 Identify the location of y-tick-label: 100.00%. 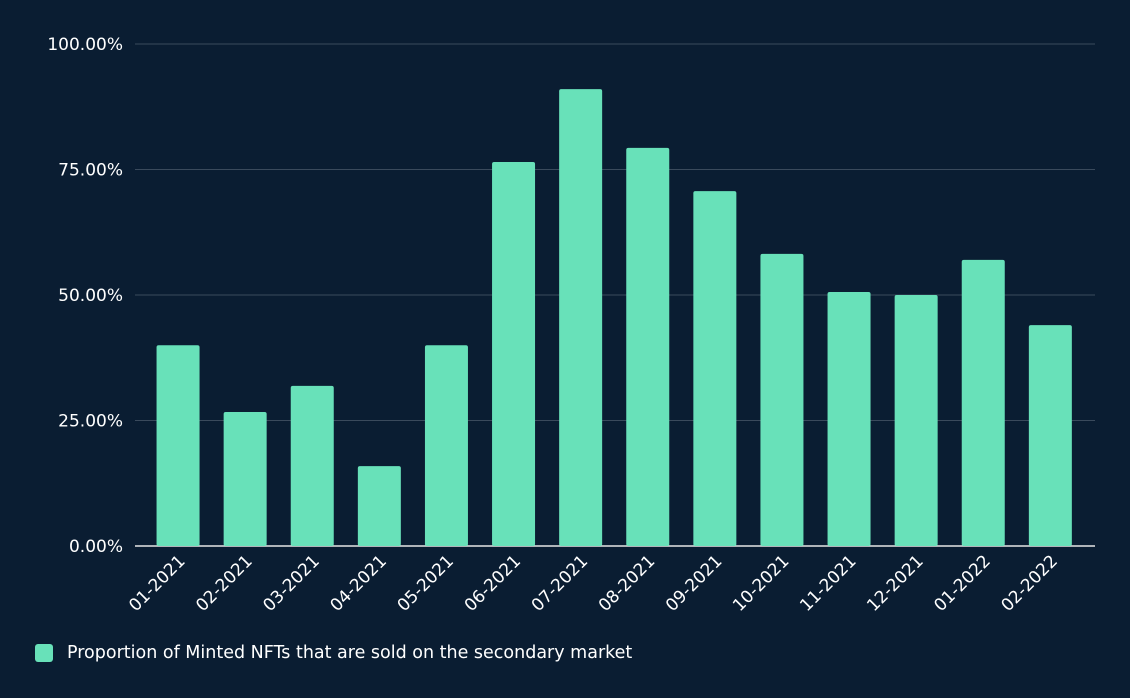
(85, 45).